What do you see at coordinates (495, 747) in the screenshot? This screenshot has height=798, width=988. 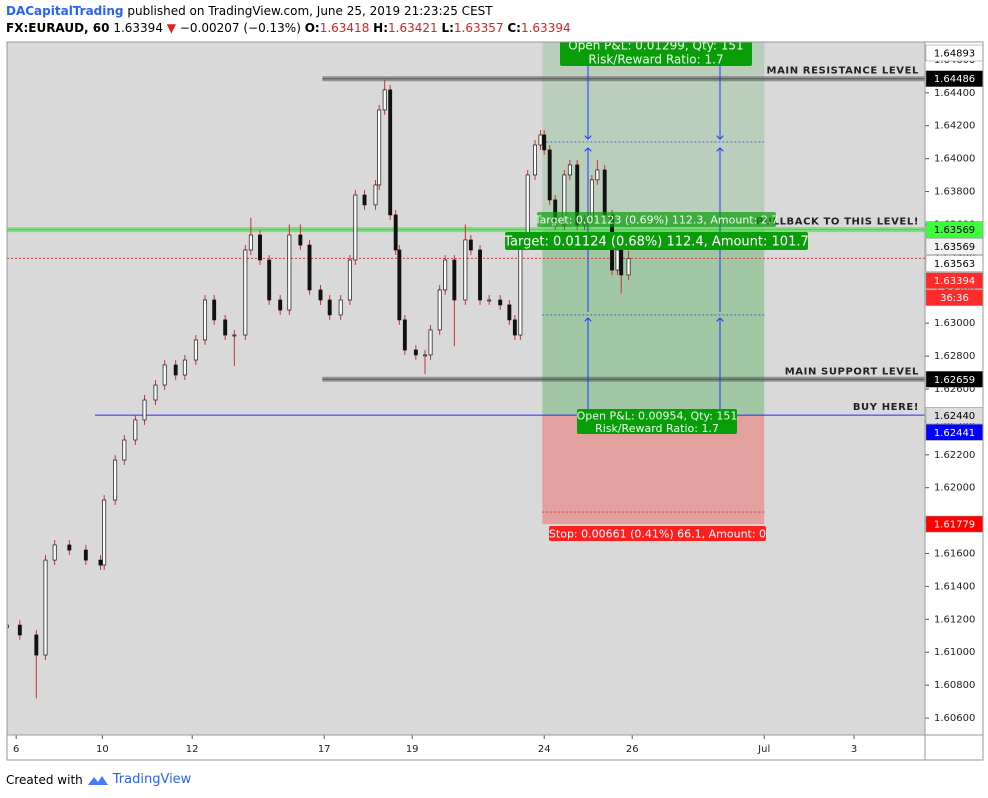 I see `time-axis` at bounding box center [495, 747].